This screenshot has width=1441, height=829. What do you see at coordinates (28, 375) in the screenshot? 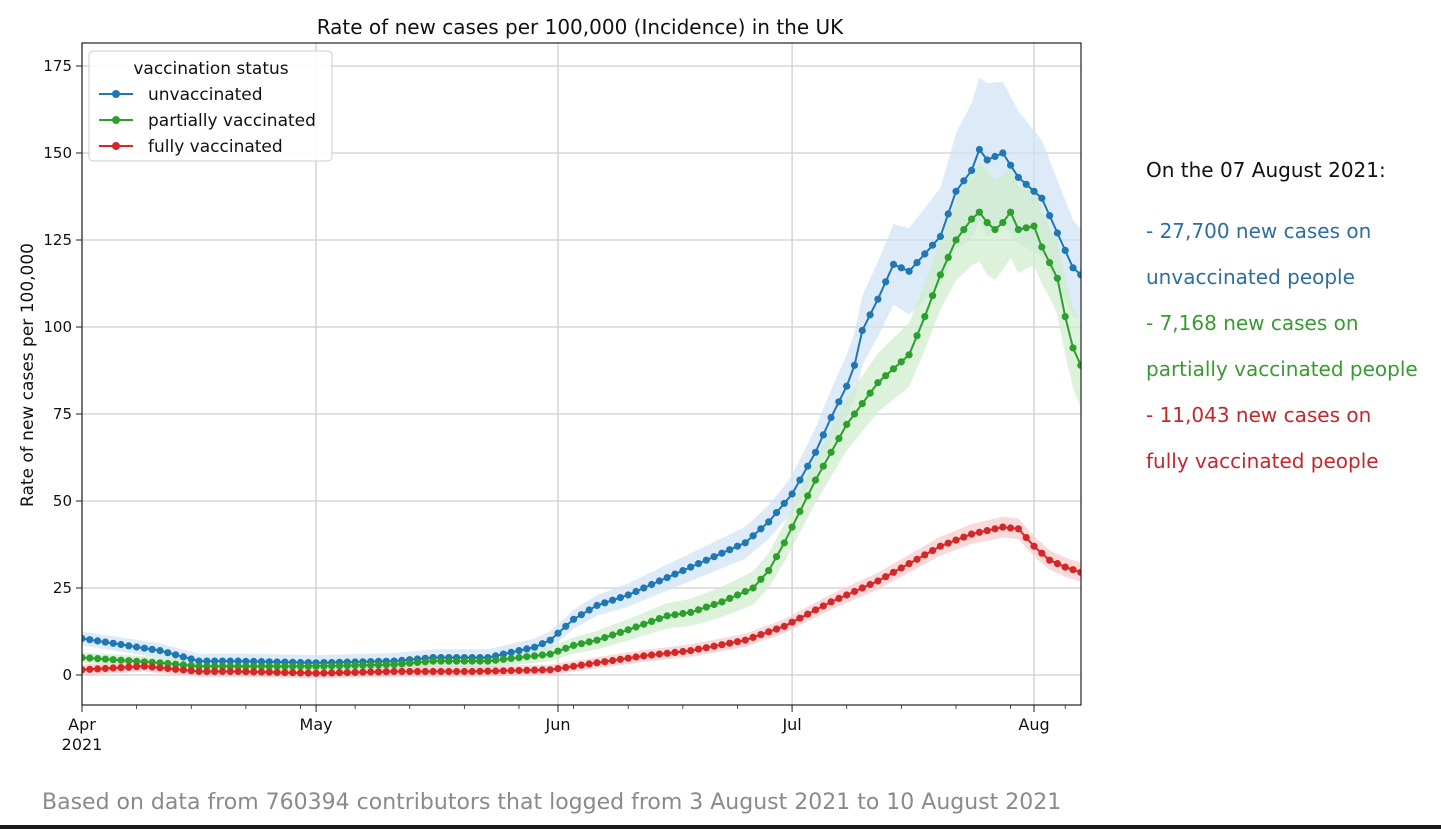
I see `y-axis-label: Rate of new cases per 100,000` at bounding box center [28, 375].